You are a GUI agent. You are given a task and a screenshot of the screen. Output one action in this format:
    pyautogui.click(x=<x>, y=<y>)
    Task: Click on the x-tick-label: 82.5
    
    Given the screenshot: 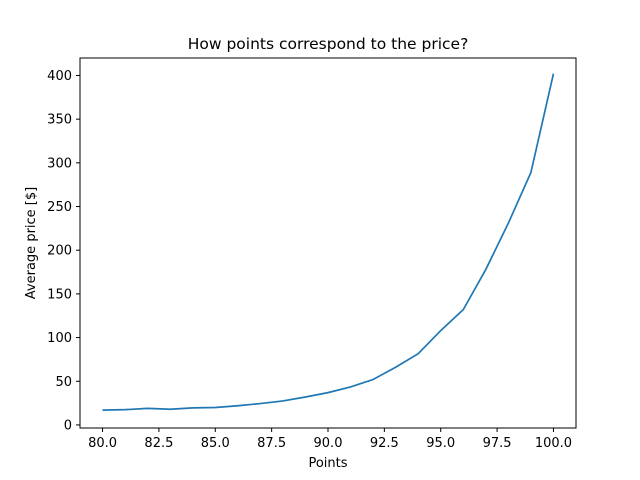 What is the action you would take?
    pyautogui.click(x=158, y=443)
    